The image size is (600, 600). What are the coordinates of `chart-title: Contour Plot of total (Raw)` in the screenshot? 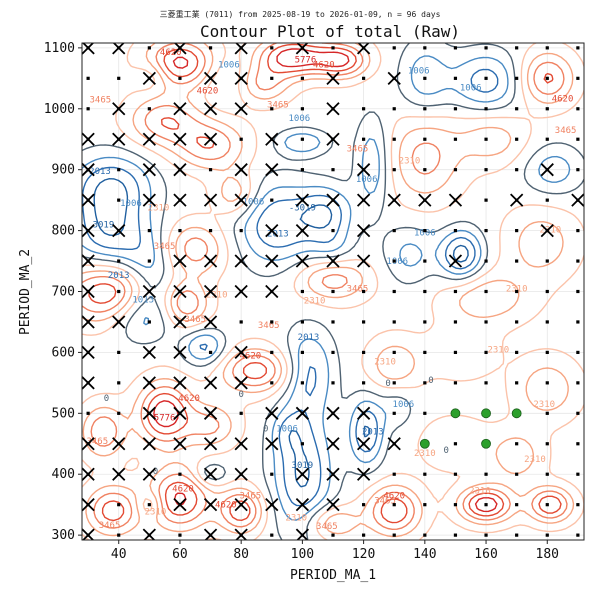 It's located at (330, 31).